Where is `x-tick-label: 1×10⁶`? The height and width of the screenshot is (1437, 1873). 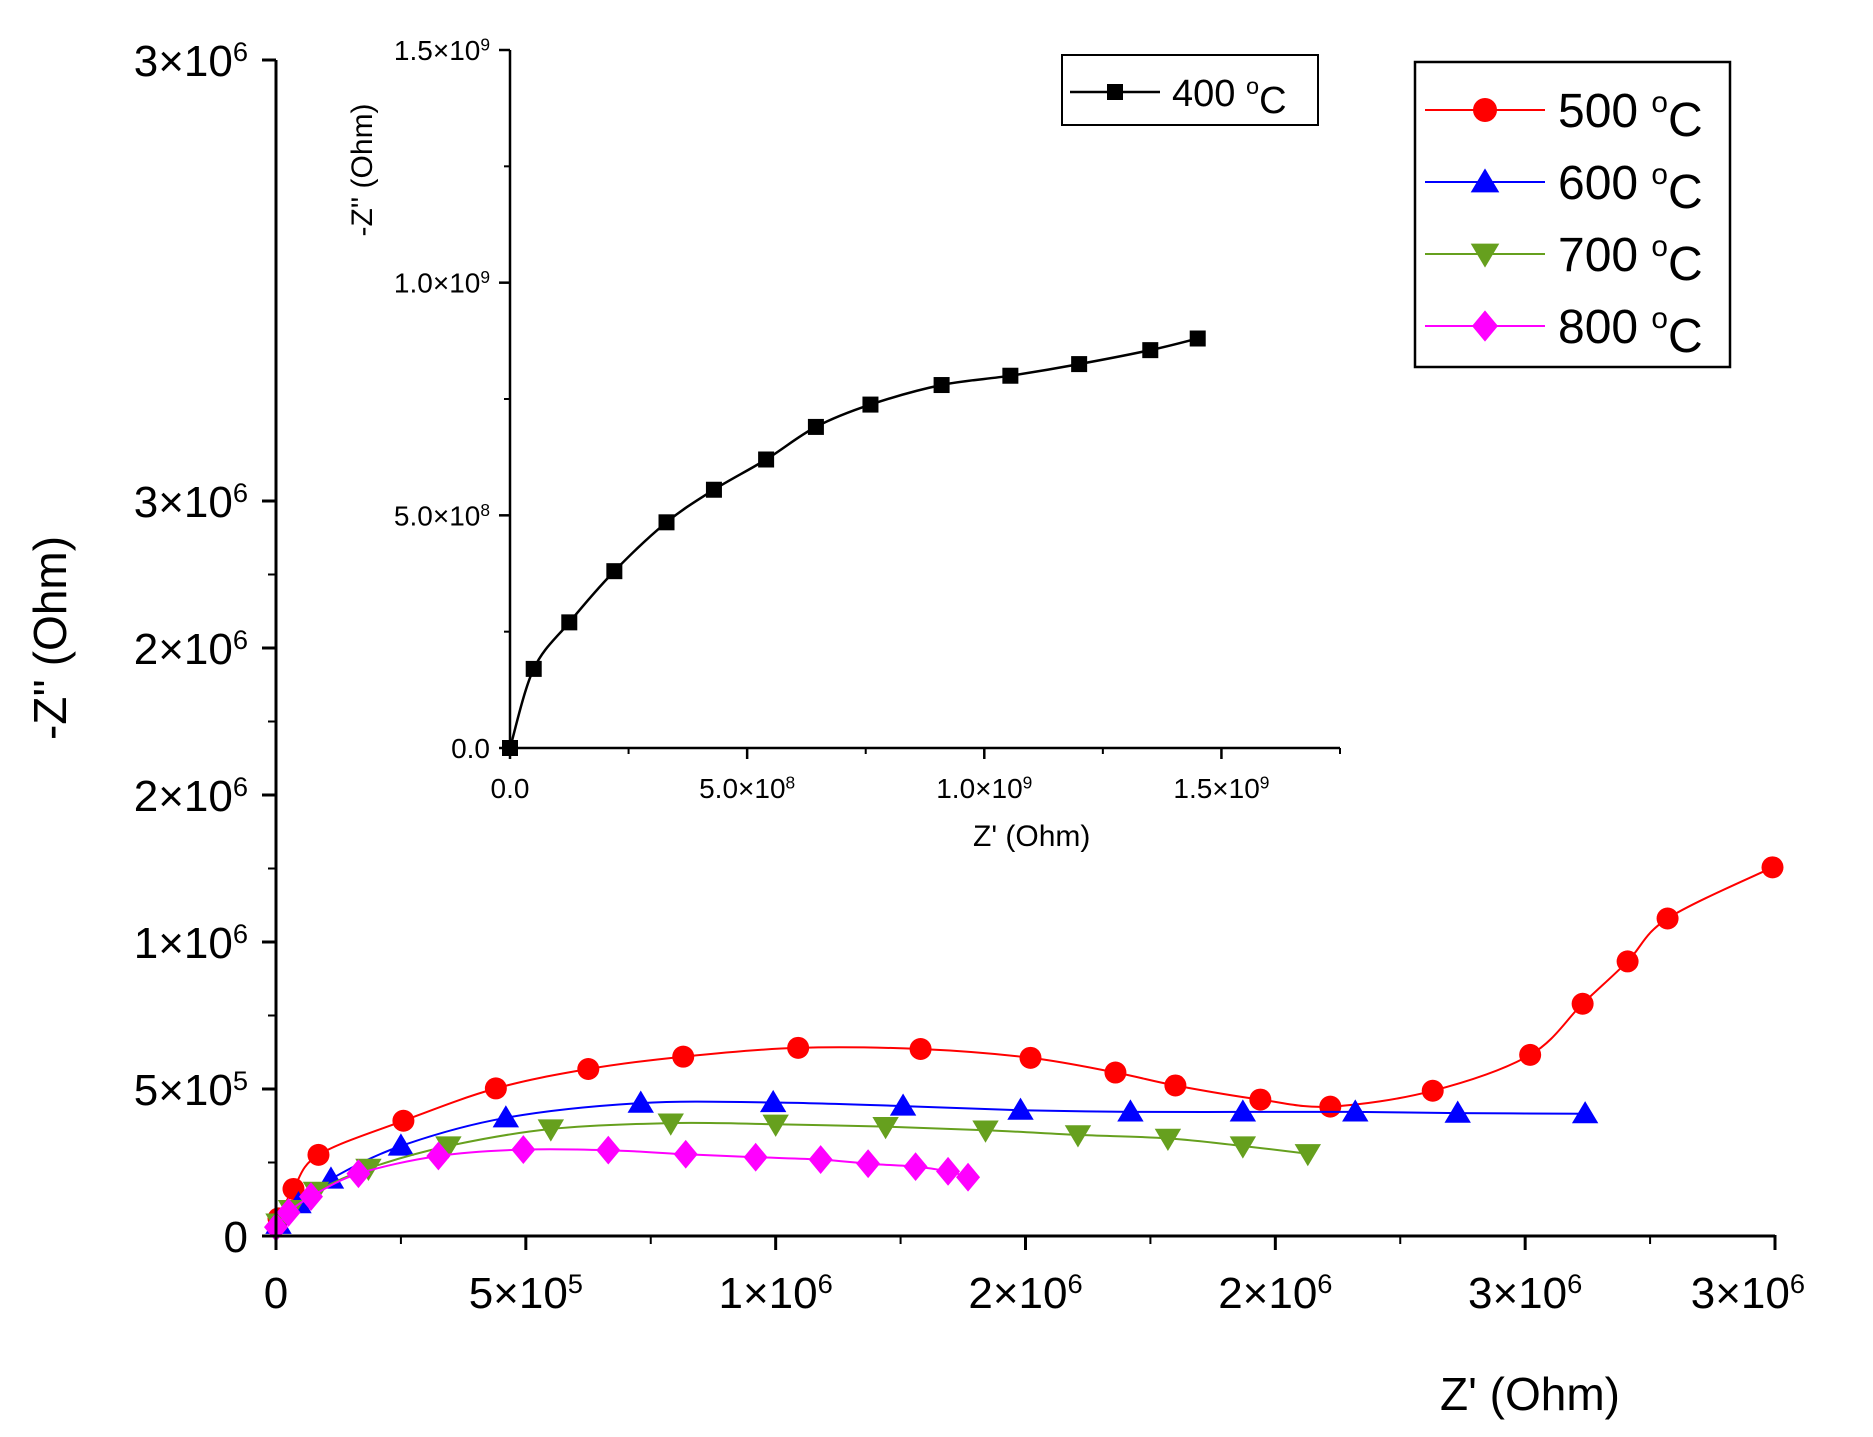 x-tick-label: 1×10⁶ is located at coordinates (776, 1293).